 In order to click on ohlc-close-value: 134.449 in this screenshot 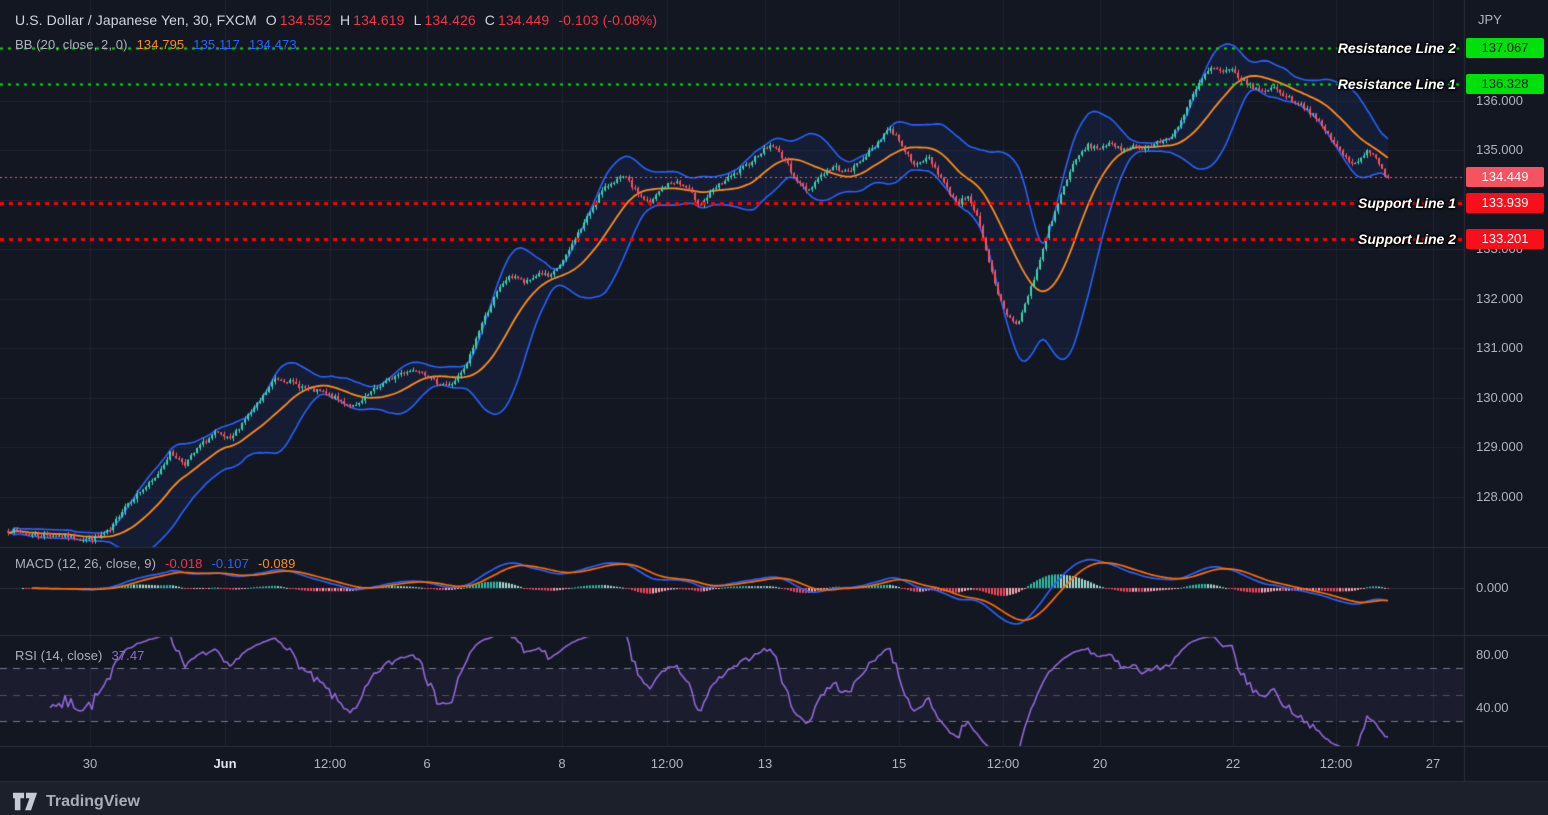, I will do `click(524, 20)`.